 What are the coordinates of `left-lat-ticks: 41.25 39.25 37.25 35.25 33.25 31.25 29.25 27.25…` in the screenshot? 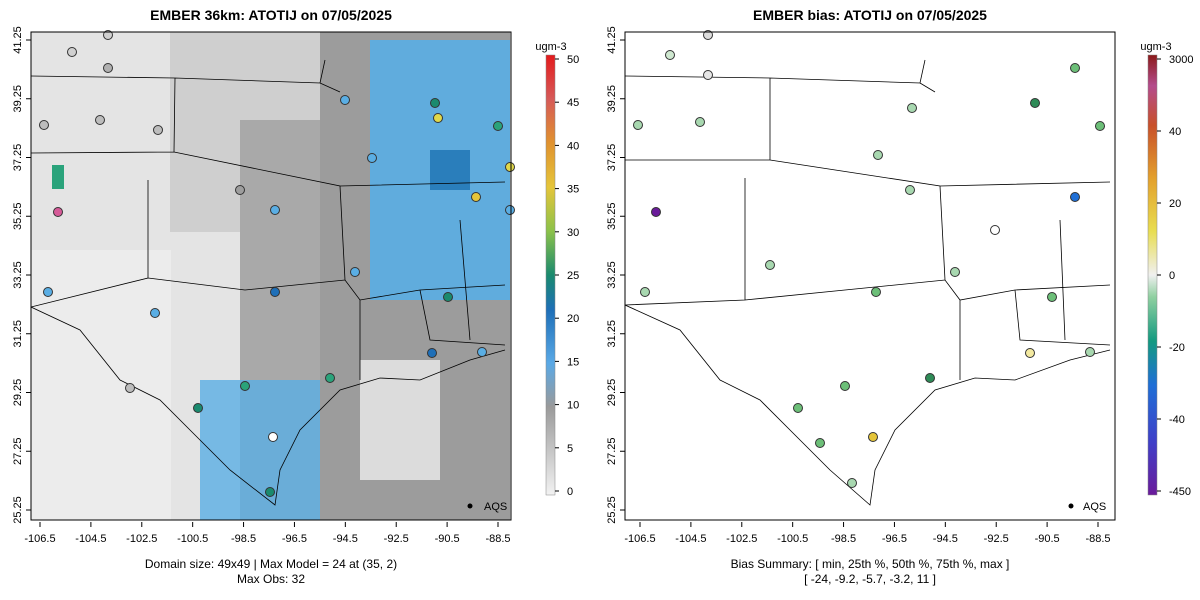 It's located at (21, 275).